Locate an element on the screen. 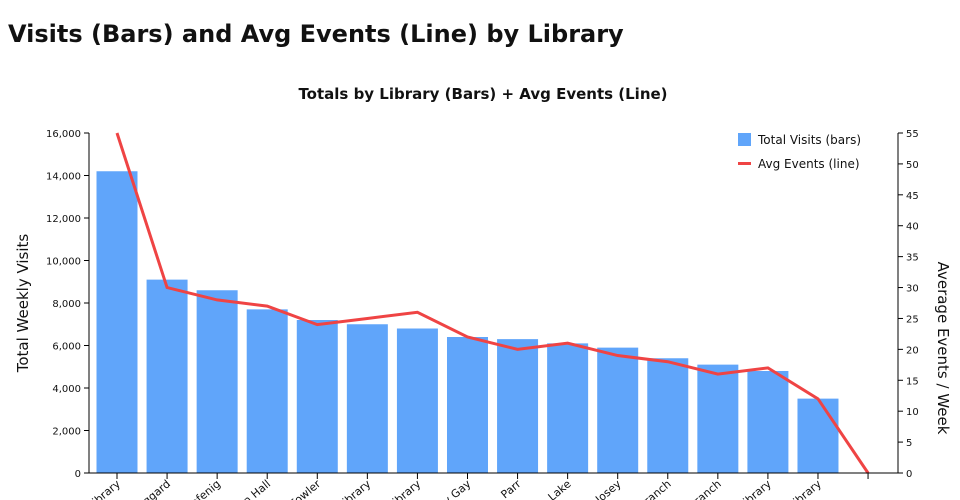 This screenshot has width=960, height=500. y-tick-label: 0 is located at coordinates (78, 474).